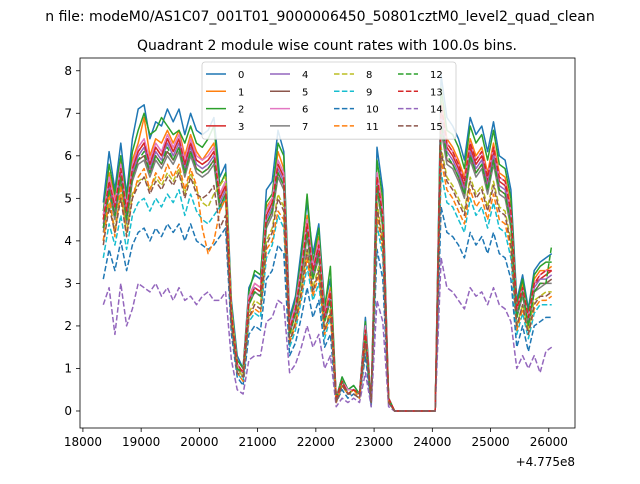 The width and height of the screenshot is (640, 484). What do you see at coordinates (545, 462) in the screenshot?
I see `x-axis-offset-label: +4.775e8` at bounding box center [545, 462].